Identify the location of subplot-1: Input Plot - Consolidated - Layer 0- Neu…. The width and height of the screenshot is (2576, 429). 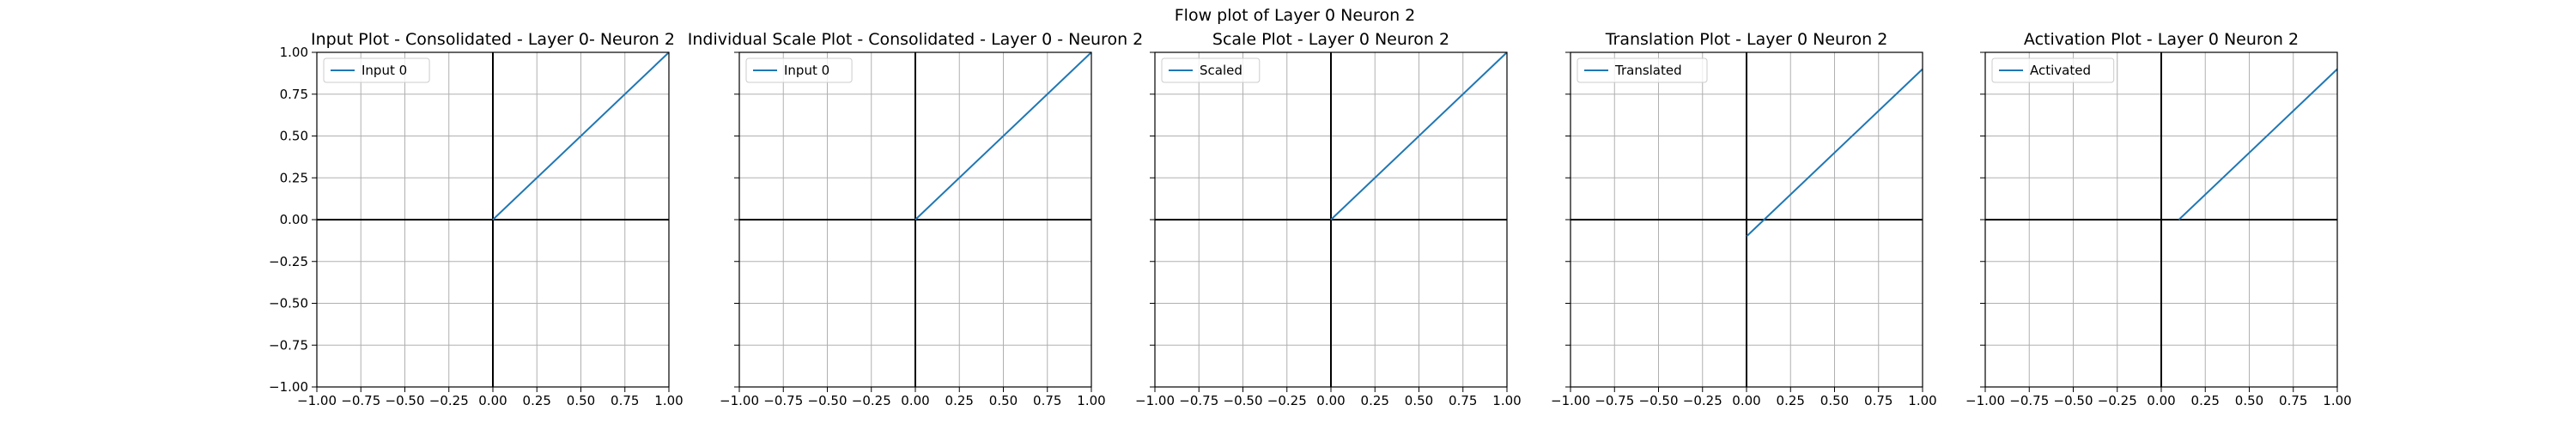
(476, 219).